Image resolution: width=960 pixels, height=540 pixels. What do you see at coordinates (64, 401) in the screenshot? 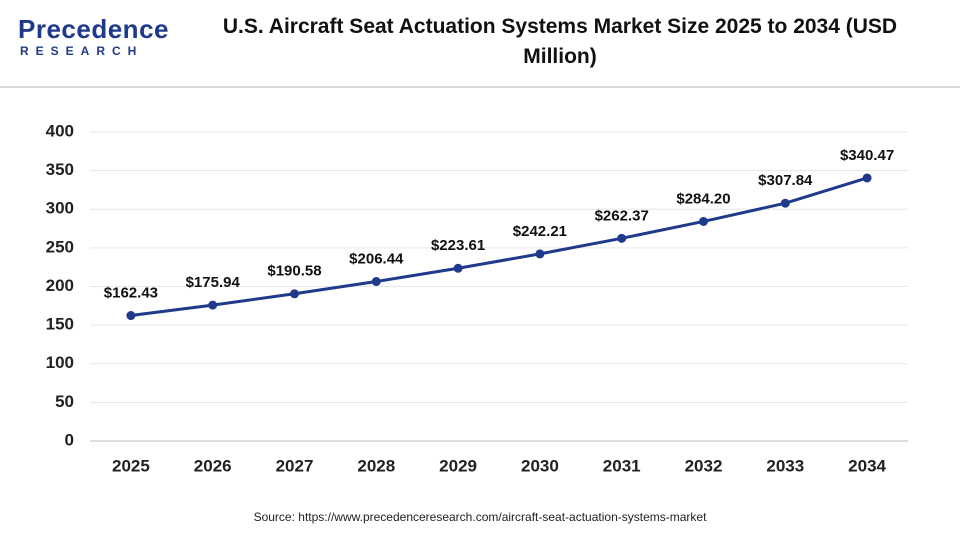
I see `y-tick-label: 50` at bounding box center [64, 401].